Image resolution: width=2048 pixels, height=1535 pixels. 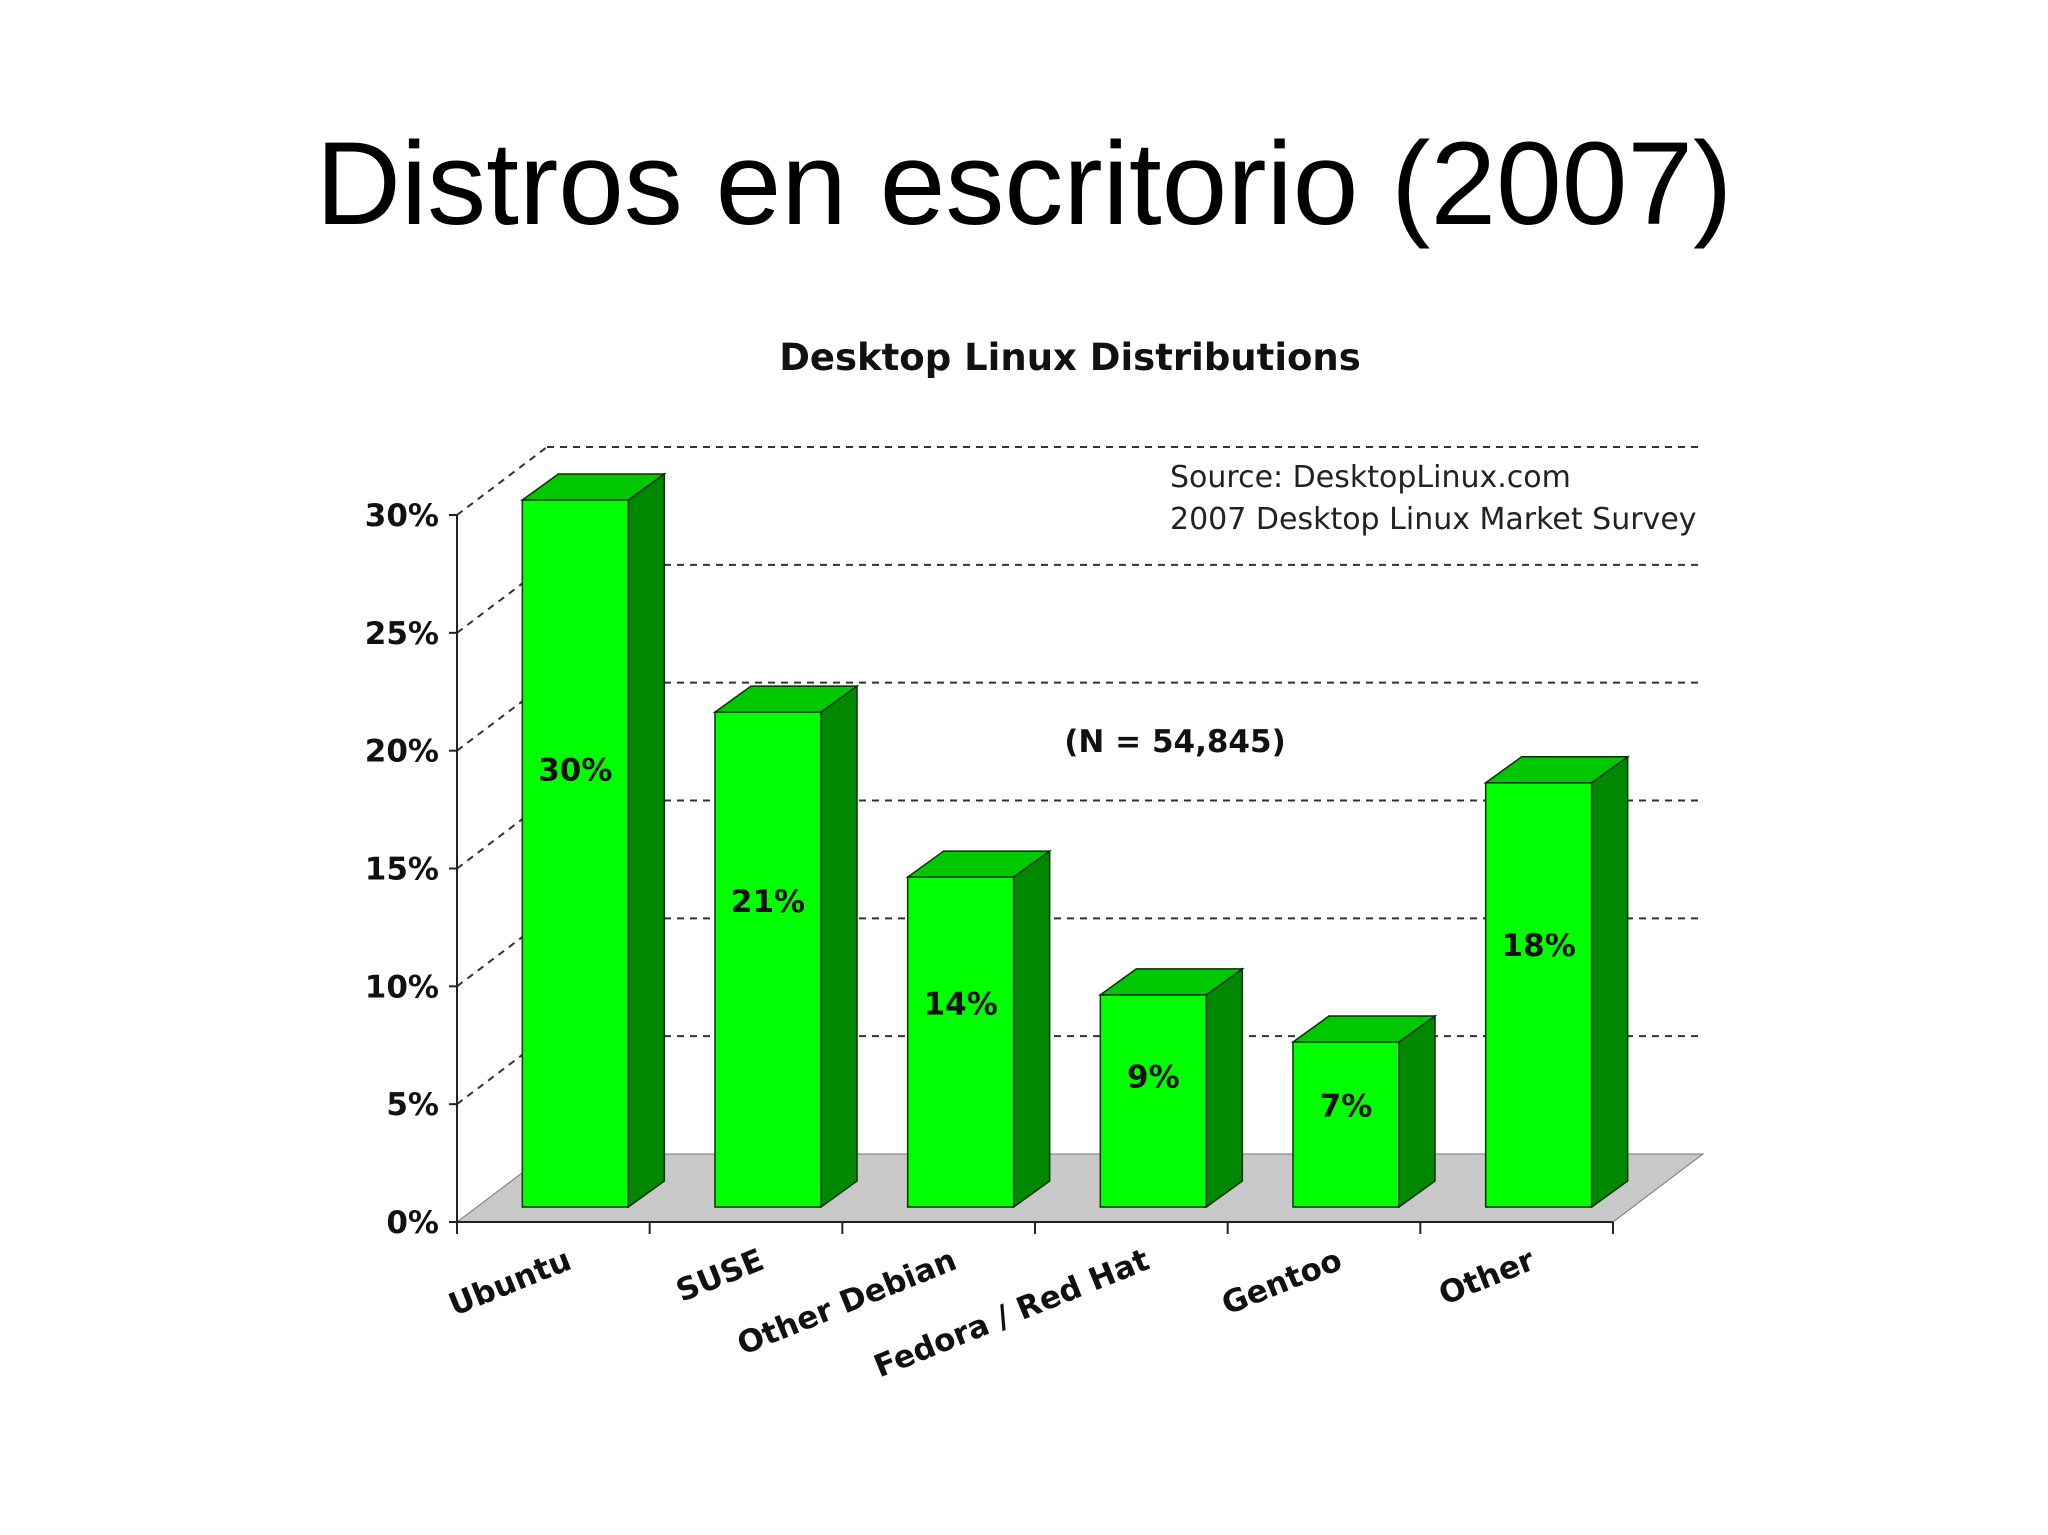 I want to click on y-tick-label: 0%, so click(x=412, y=1223).